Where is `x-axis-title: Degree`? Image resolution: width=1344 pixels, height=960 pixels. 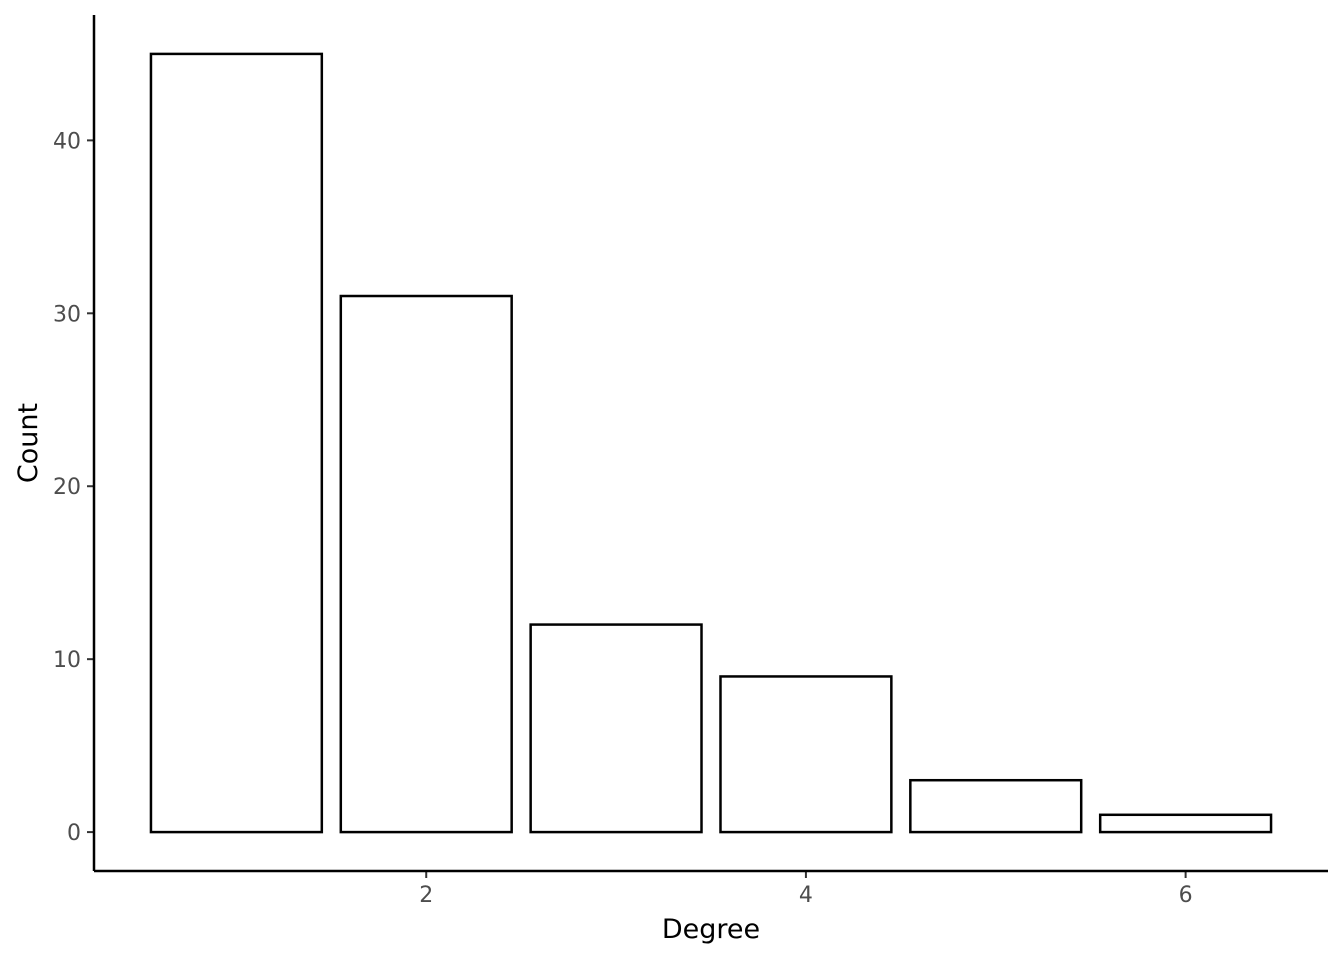
x-axis-title: Degree is located at coordinates (711, 929).